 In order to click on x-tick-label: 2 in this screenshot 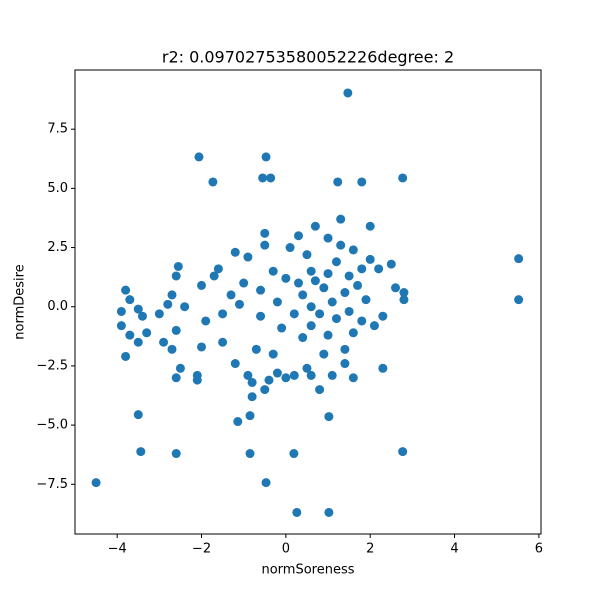, I will do `click(370, 549)`.